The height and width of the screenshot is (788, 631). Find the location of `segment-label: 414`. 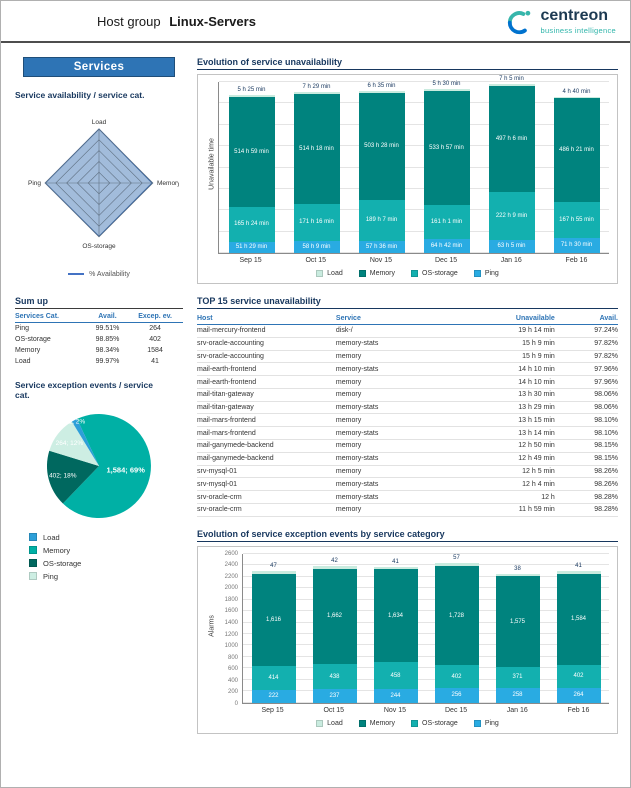

segment-label: 414 is located at coordinates (273, 678).